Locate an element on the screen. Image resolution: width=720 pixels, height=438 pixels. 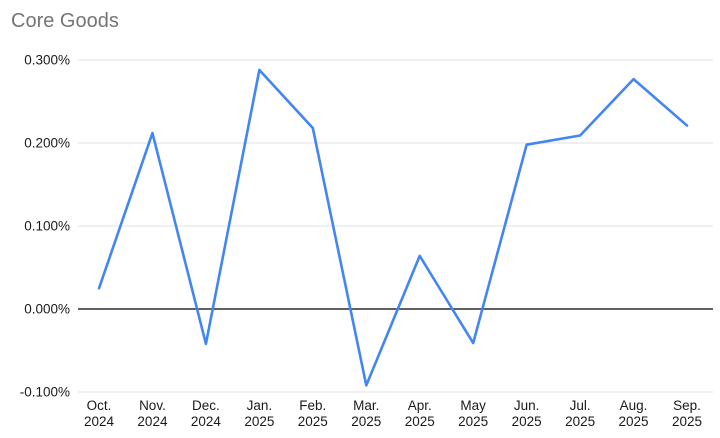
chart-title: Core Goods is located at coordinates (65, 21).